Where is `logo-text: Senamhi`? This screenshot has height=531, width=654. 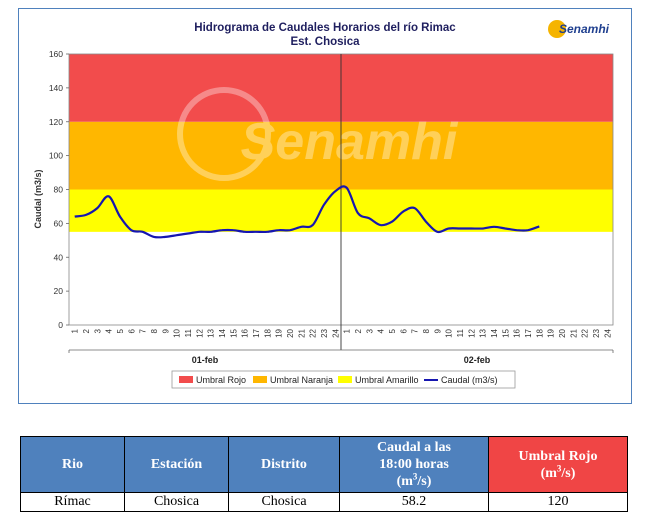
logo-text: Senamhi is located at coordinates (584, 29).